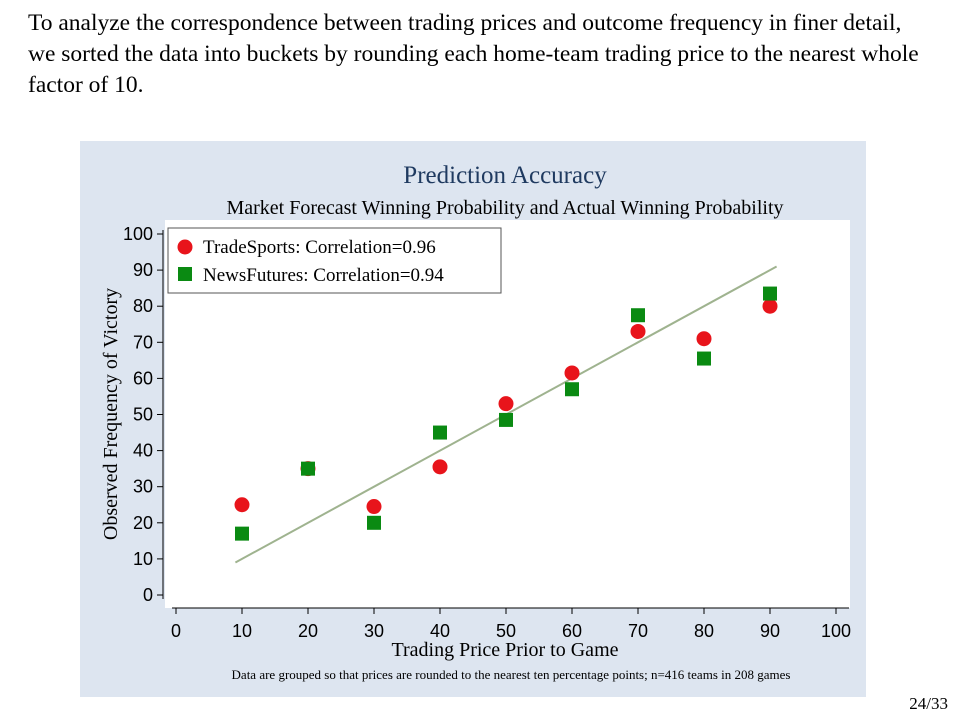 This screenshot has height=720, width=960. What do you see at coordinates (143, 523) in the screenshot?
I see `y-tick-label: 20` at bounding box center [143, 523].